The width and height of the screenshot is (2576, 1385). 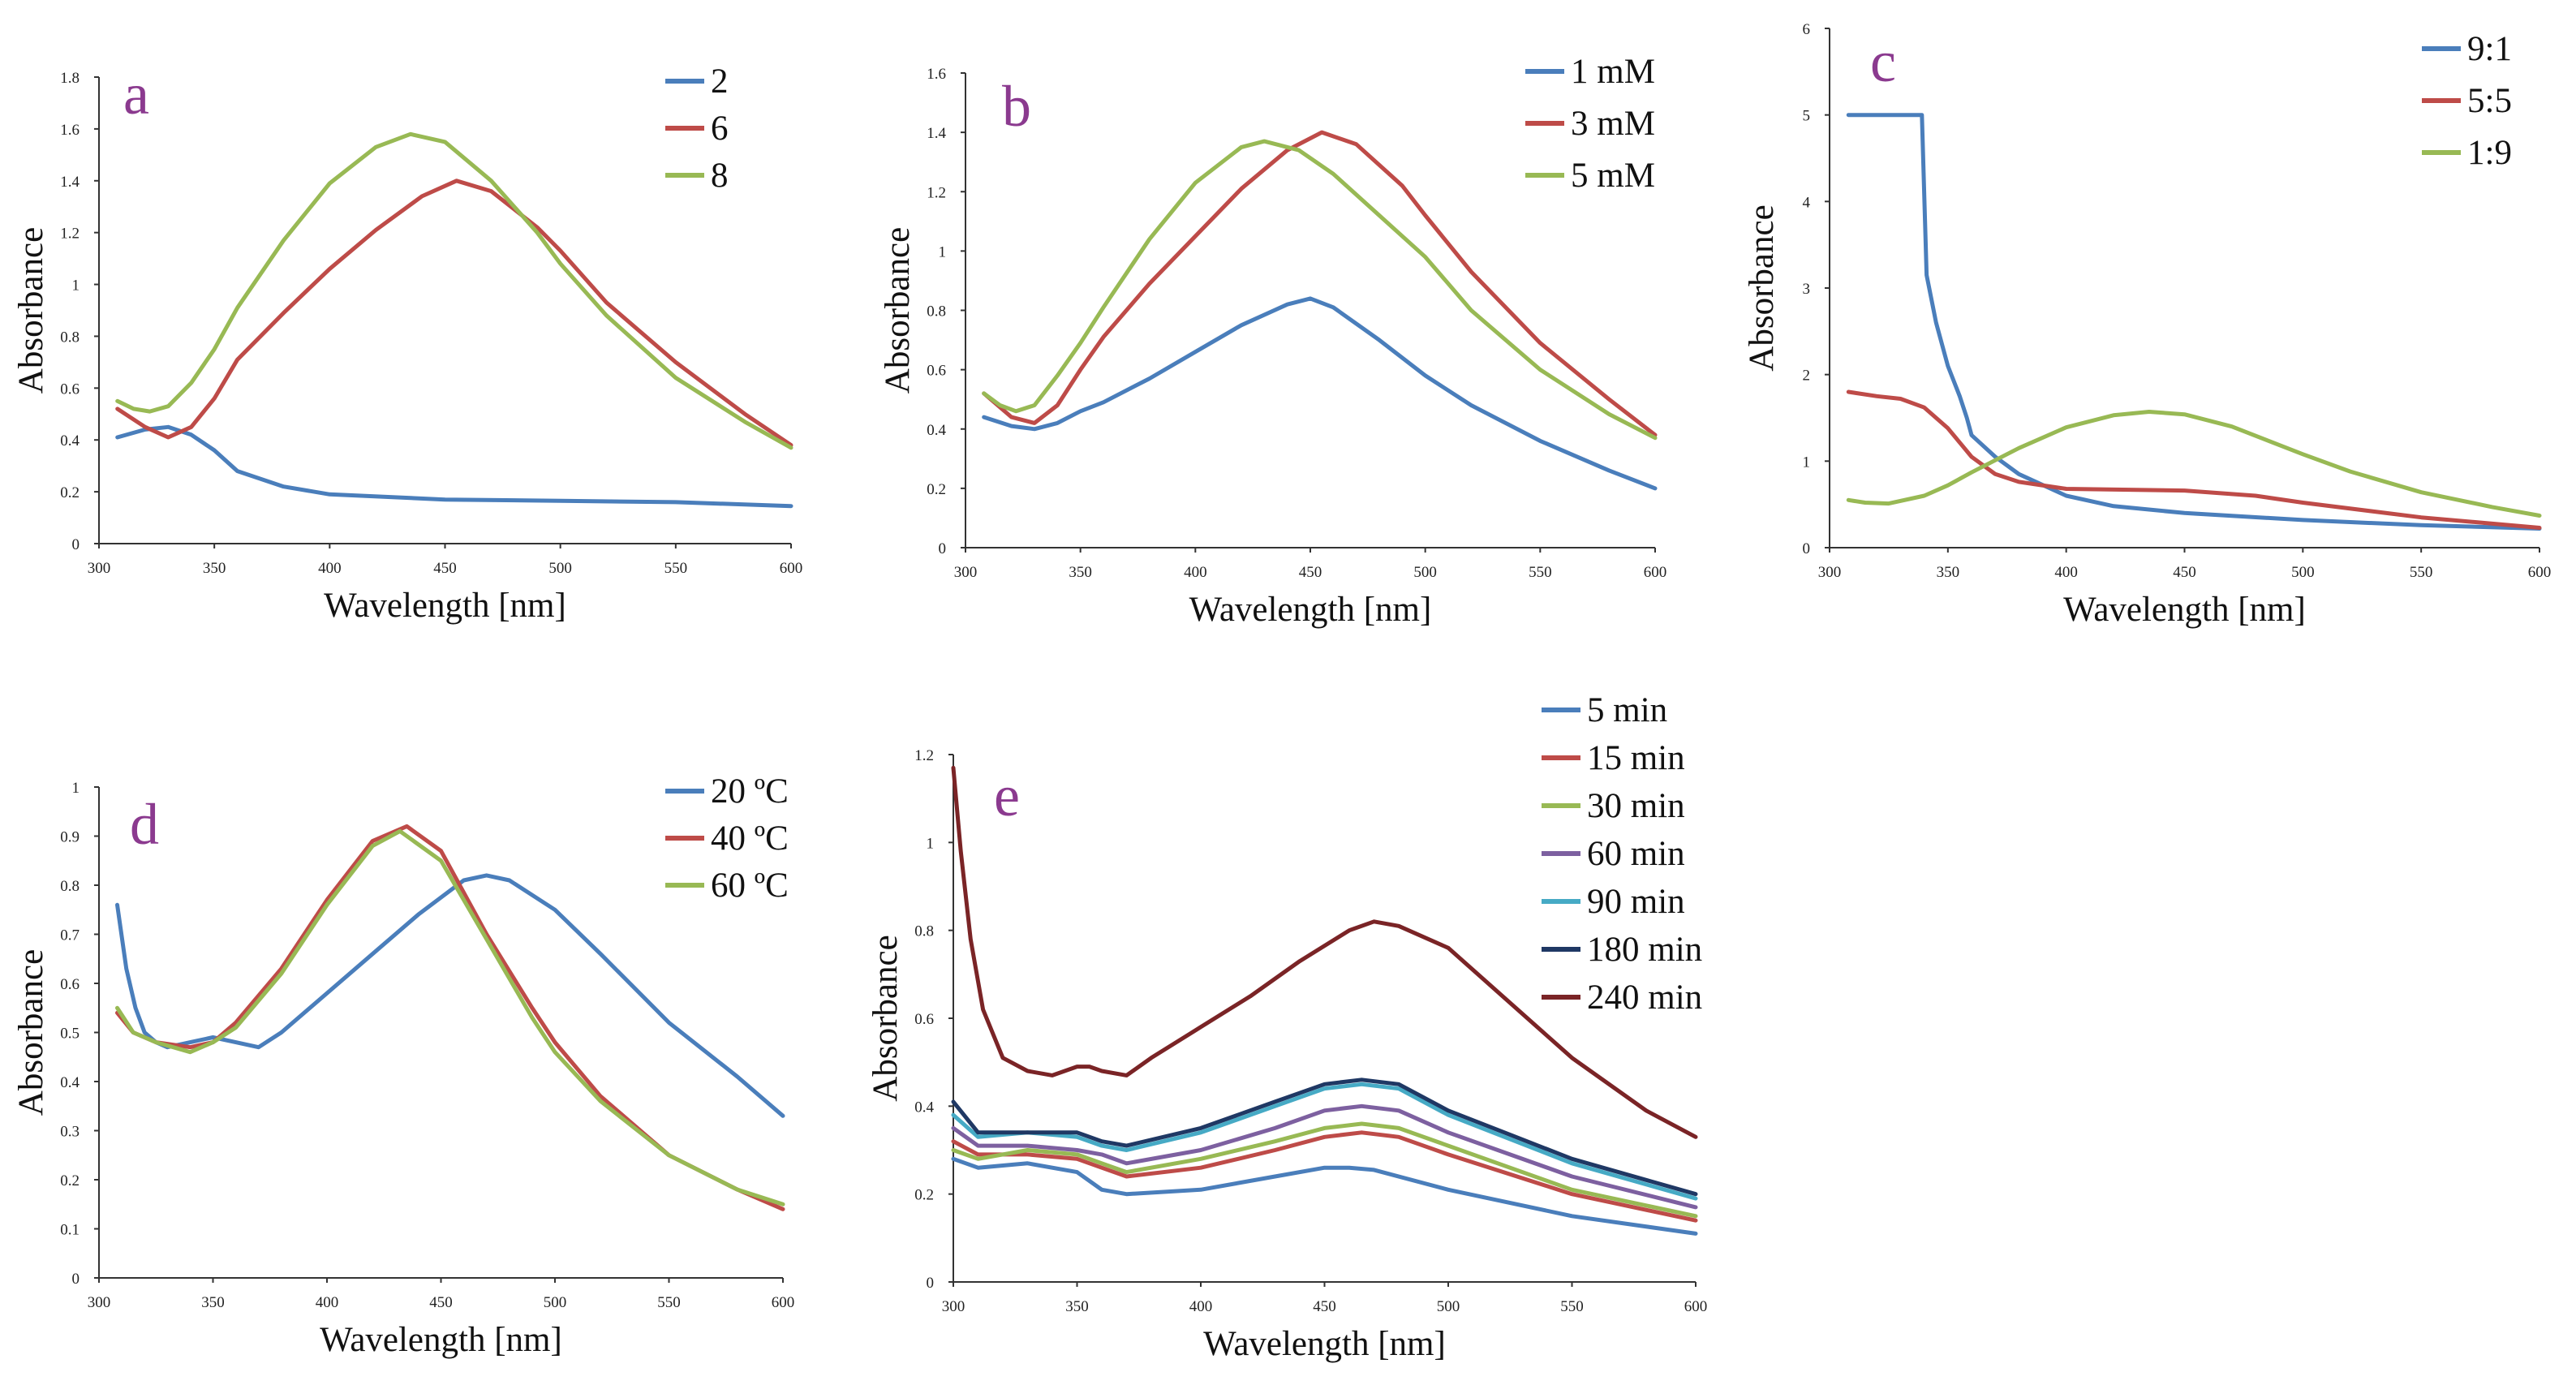 What do you see at coordinates (2490, 101) in the screenshot?
I see `legend-label: 5:5` at bounding box center [2490, 101].